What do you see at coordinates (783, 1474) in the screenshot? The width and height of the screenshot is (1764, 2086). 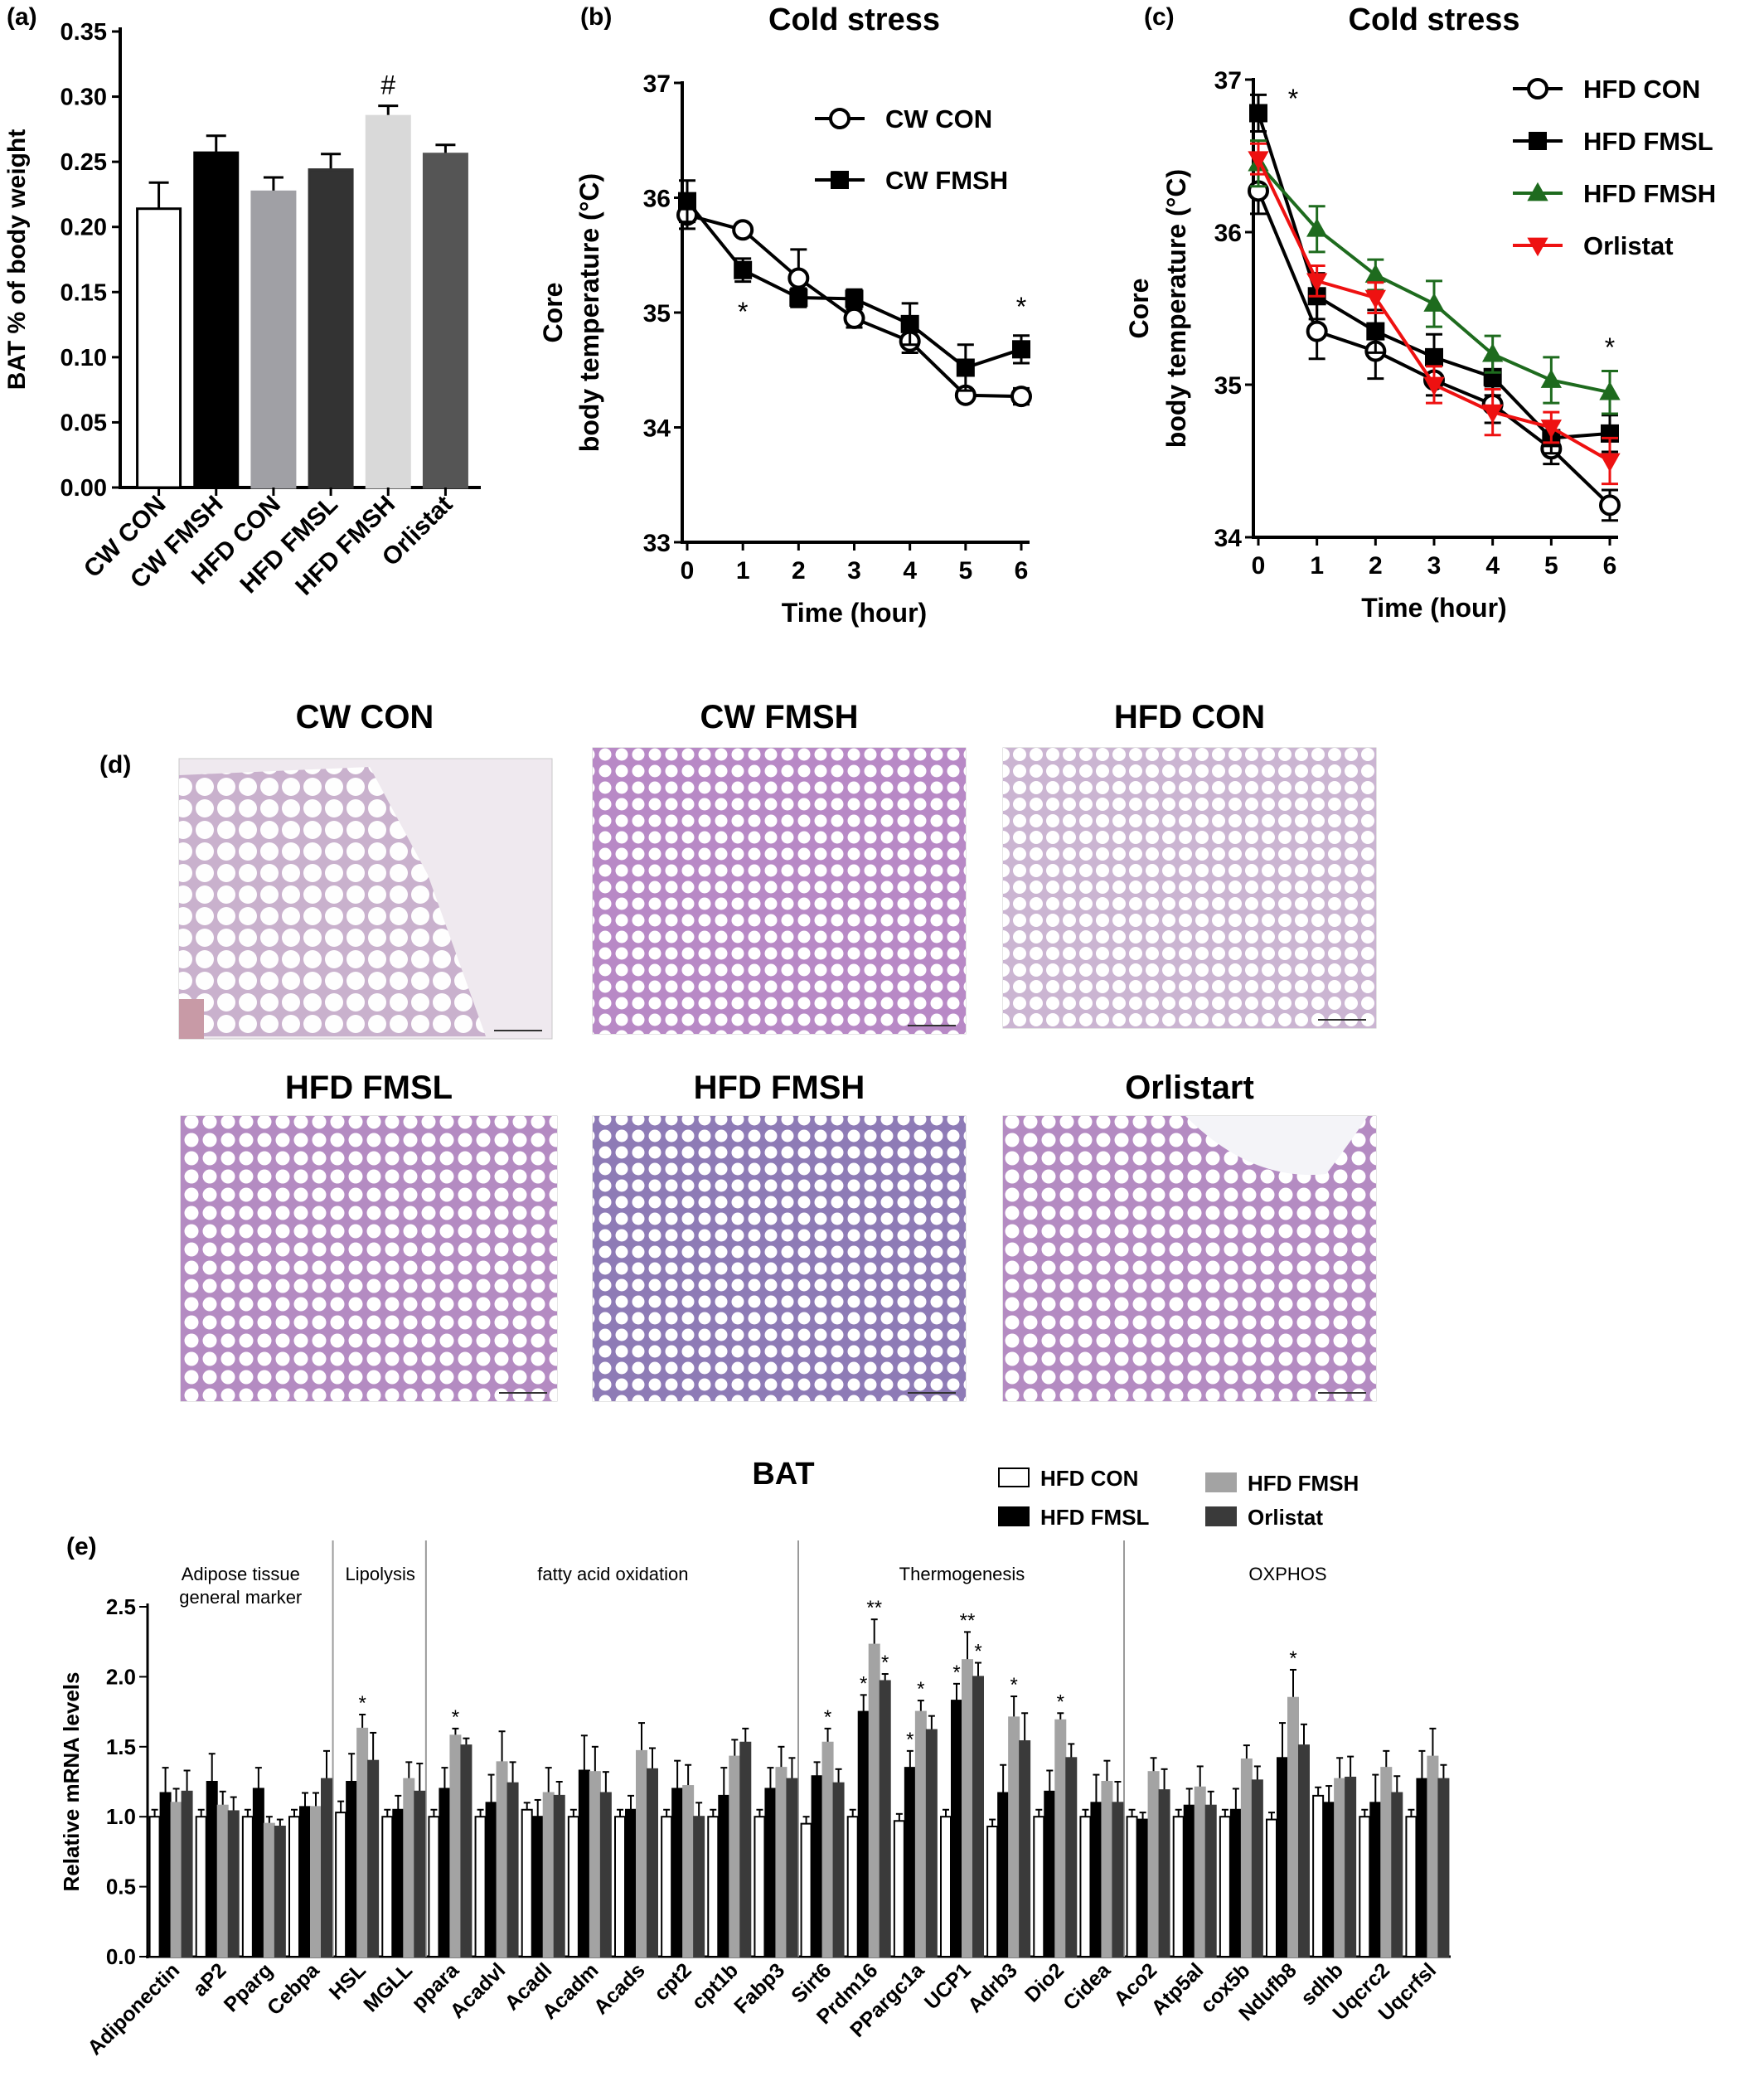 I see `chart-title: BAT` at bounding box center [783, 1474].